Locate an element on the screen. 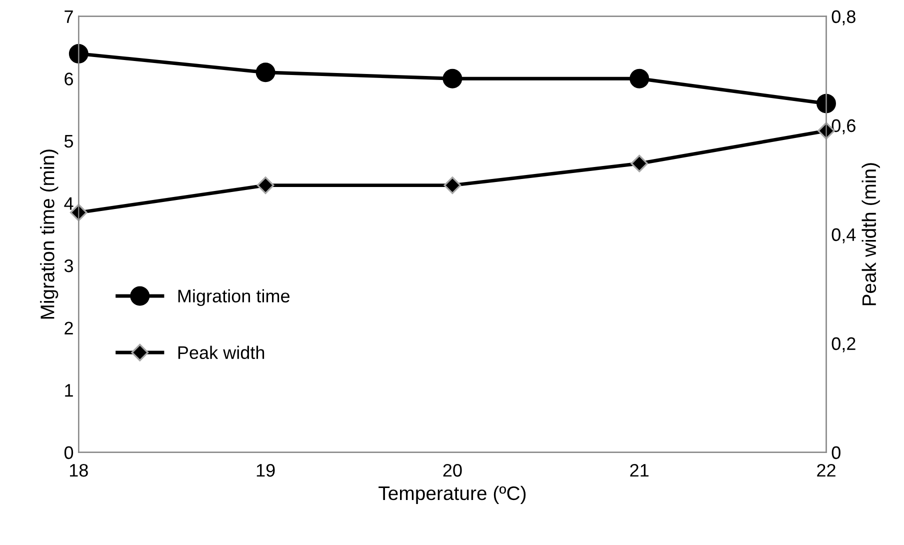 This screenshot has width=904, height=545. y-axis-title: Migration time (min) is located at coordinates (49, 234).